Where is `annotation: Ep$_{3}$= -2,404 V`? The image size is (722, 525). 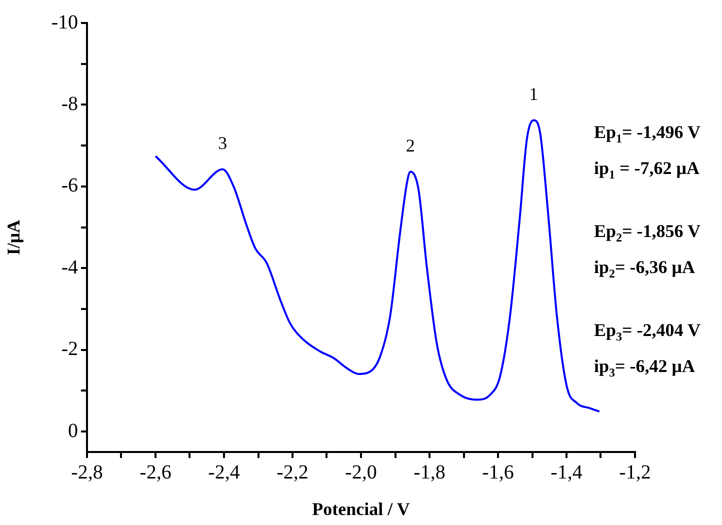 annotation: Ep$_{3}$= -2,404 V is located at coordinates (647, 332).